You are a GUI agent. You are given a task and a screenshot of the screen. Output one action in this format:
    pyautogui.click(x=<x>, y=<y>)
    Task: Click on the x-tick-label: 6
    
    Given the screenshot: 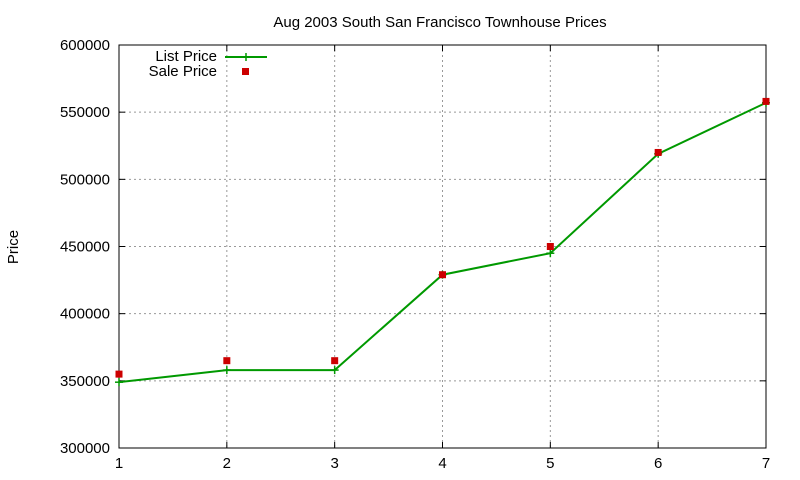 What is the action you would take?
    pyautogui.click(x=658, y=463)
    